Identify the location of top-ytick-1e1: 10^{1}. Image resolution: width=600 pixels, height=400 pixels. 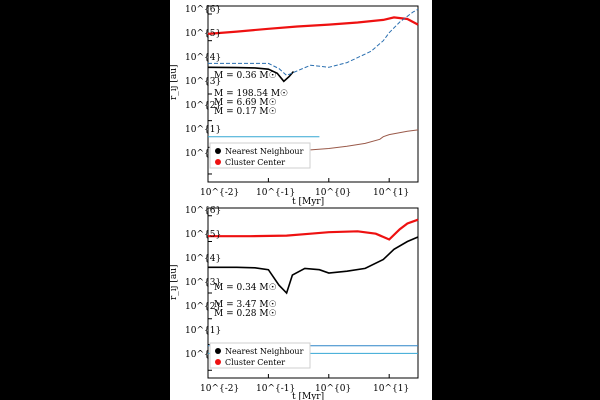
(203, 130).